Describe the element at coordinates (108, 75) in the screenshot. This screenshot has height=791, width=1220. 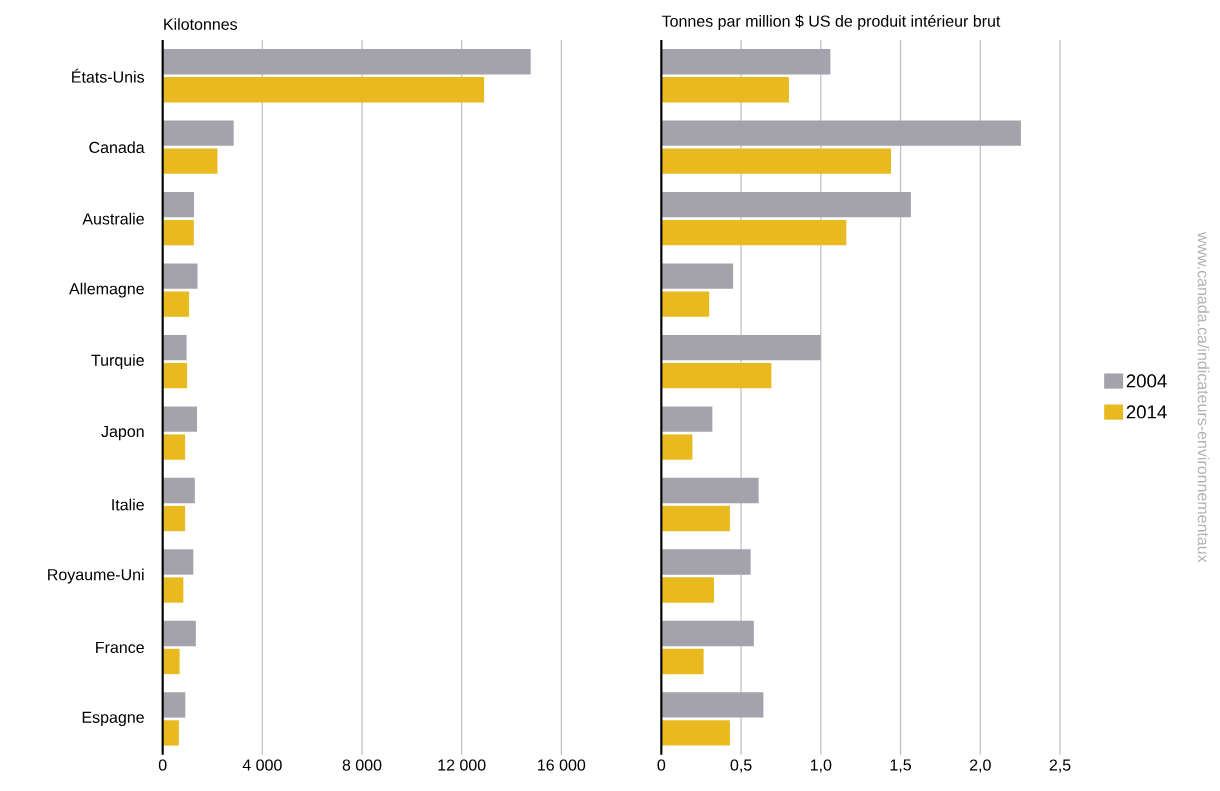
I see `y-tick-label: États-Unis` at that location.